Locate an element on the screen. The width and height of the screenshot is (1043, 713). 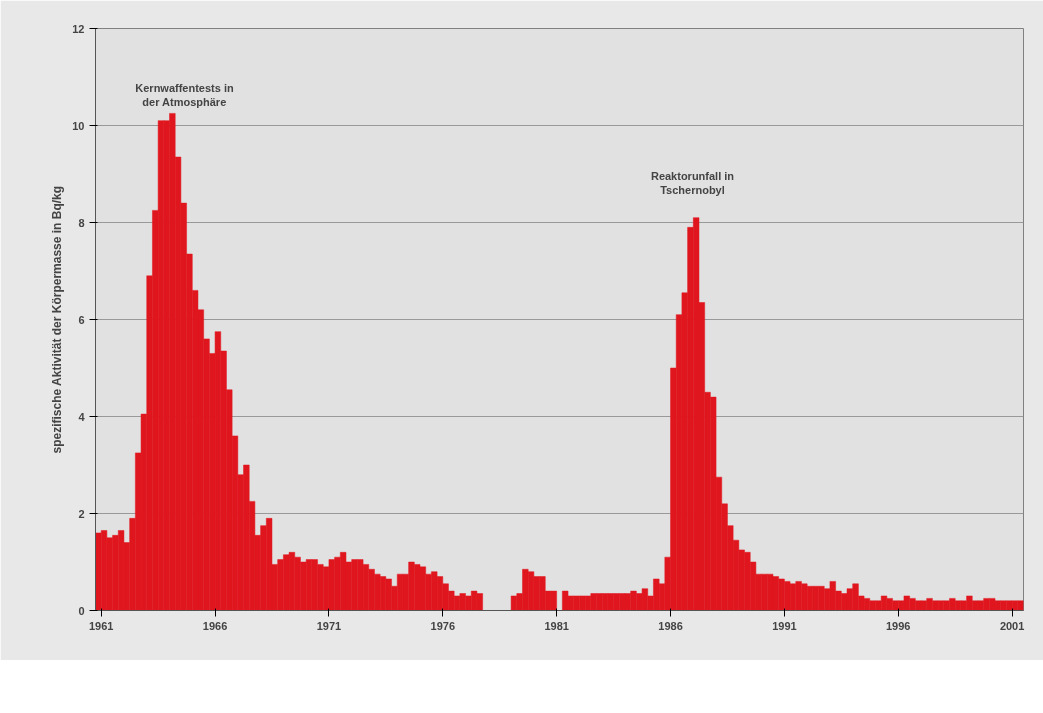
x-tick-label: 1981 is located at coordinates (556, 625).